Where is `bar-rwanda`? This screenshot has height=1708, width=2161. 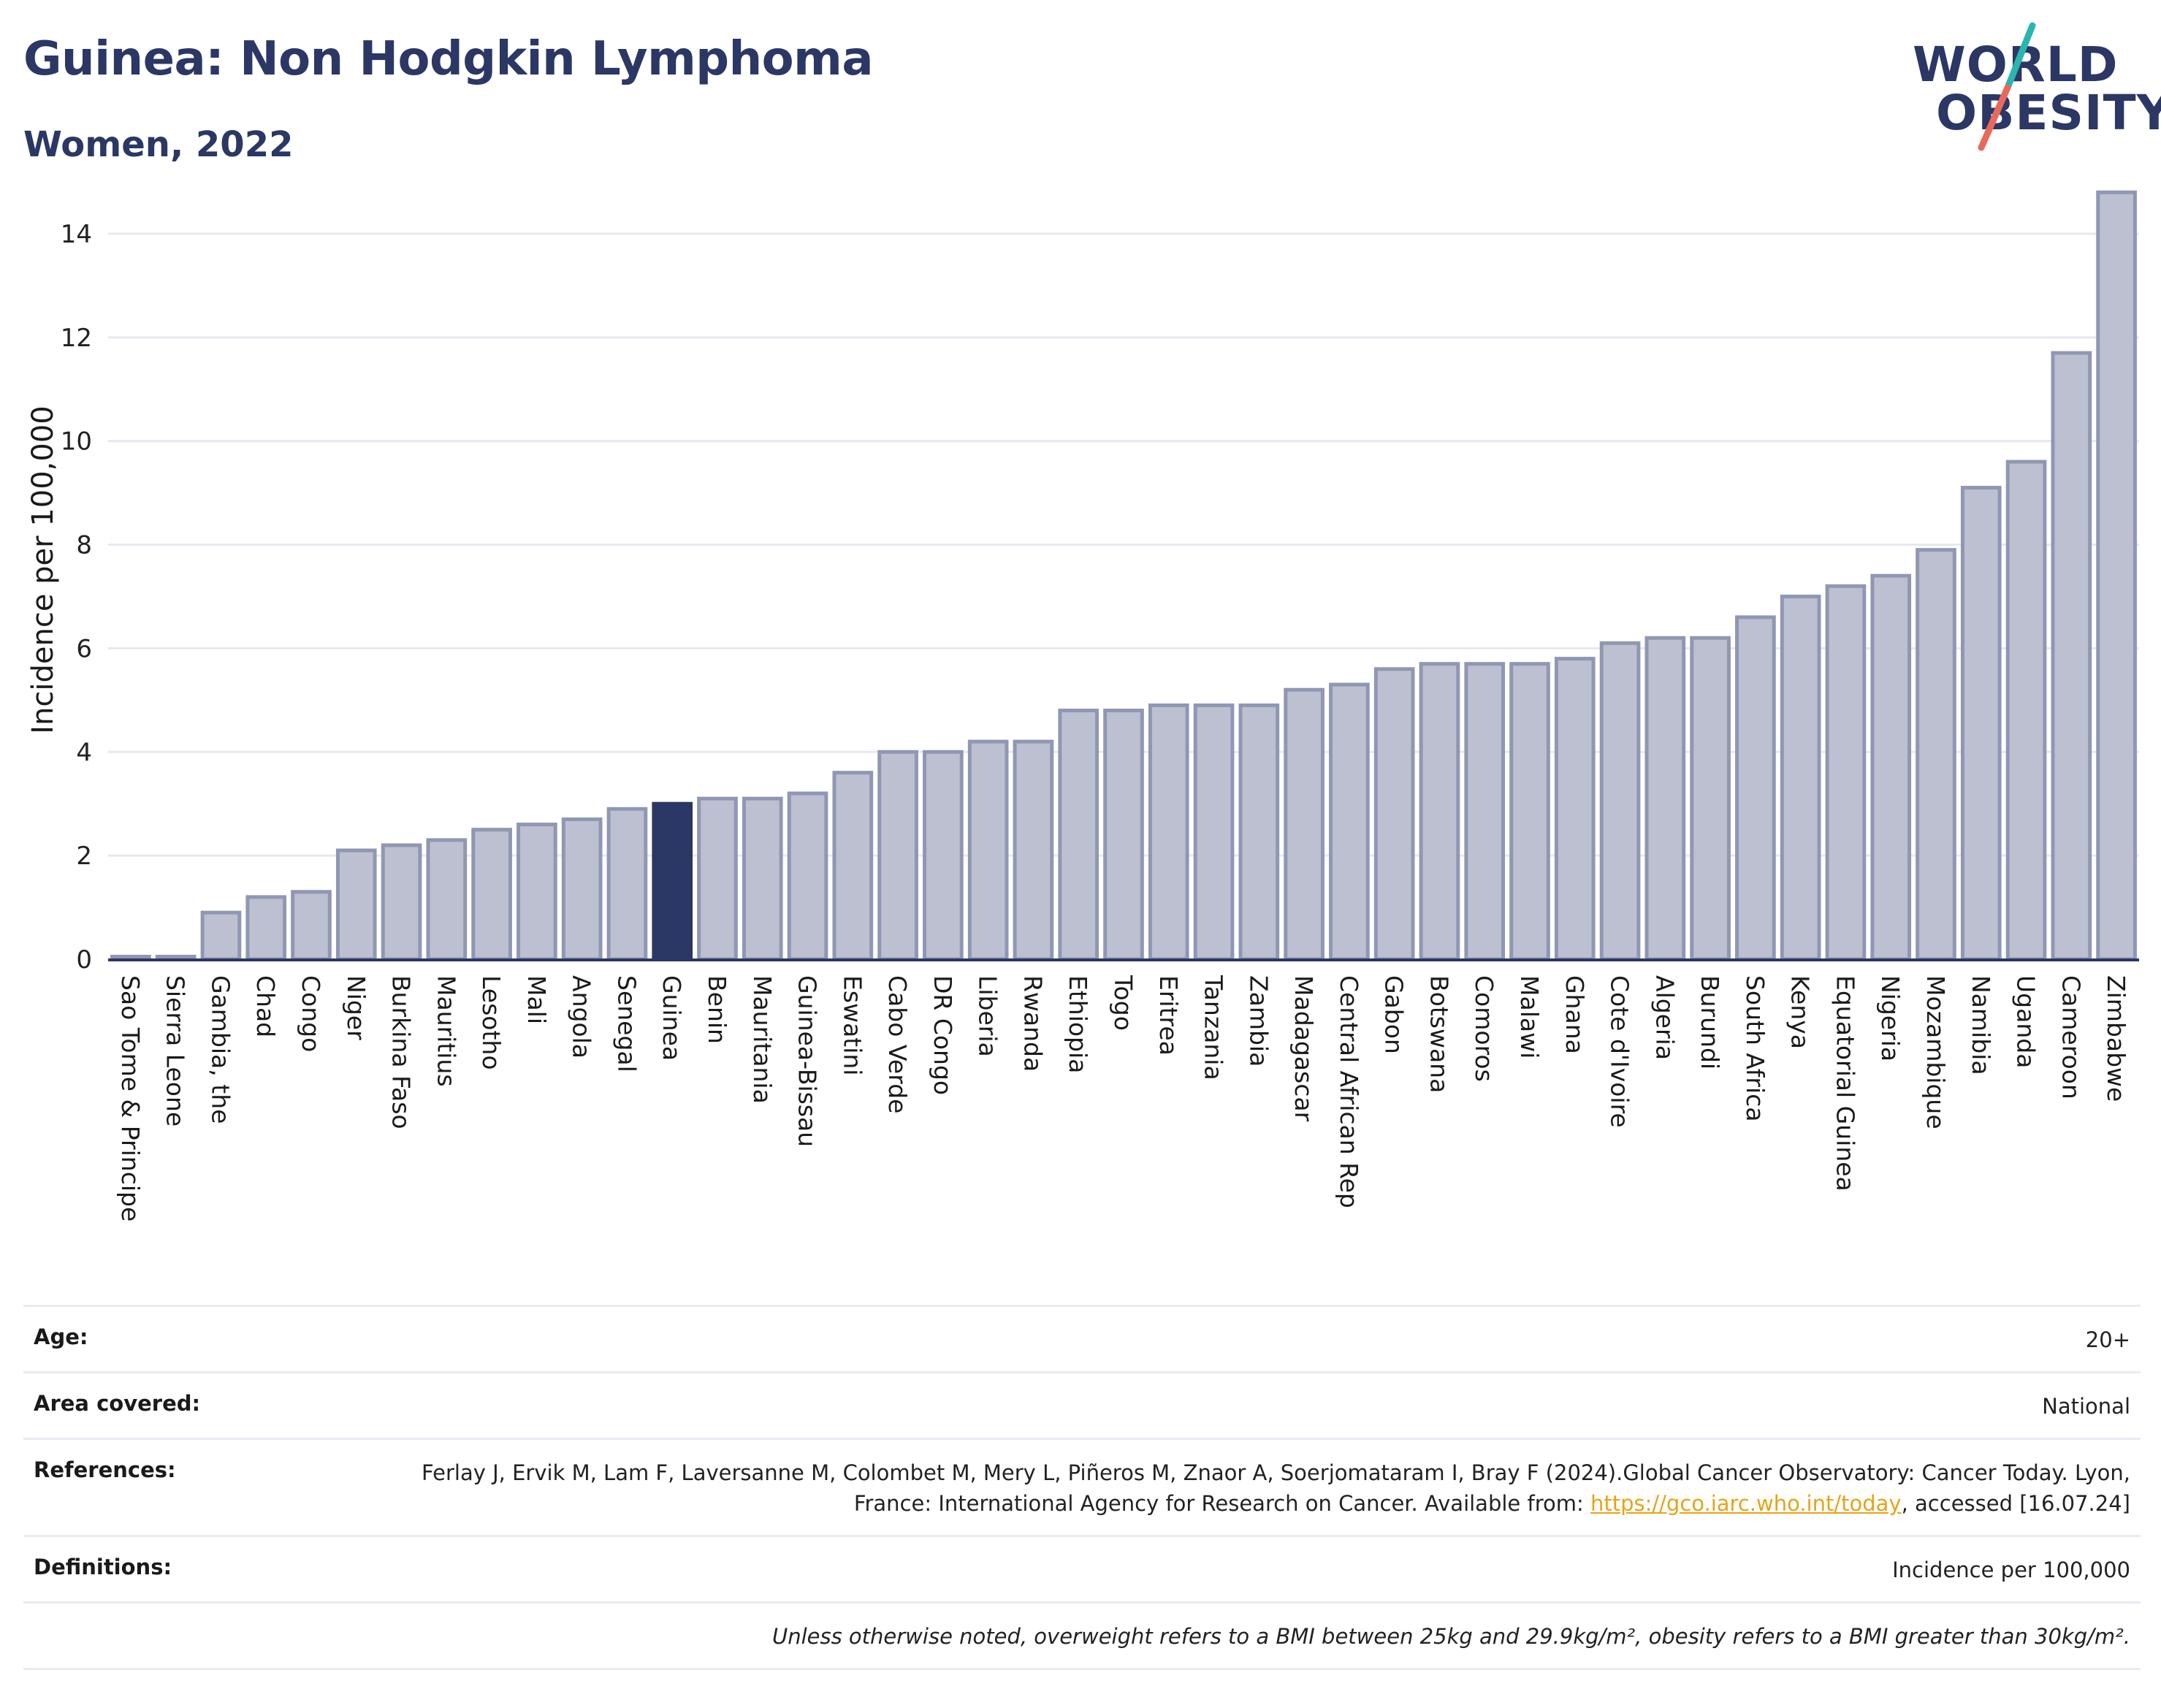
bar-rwanda is located at coordinates (1033, 850).